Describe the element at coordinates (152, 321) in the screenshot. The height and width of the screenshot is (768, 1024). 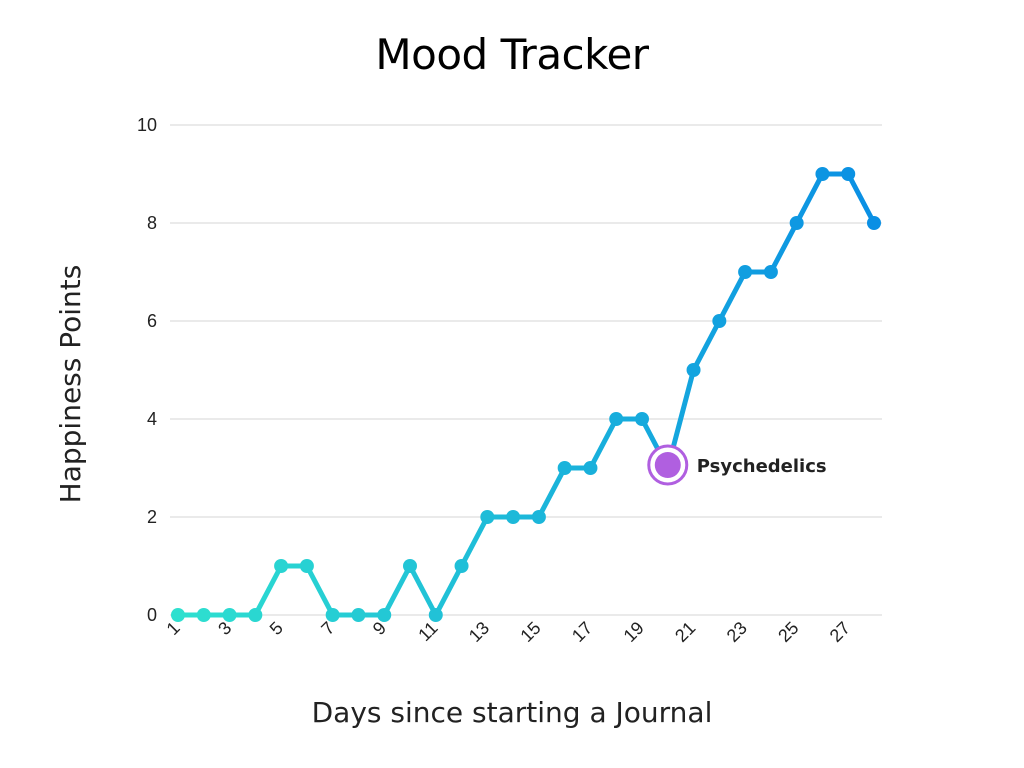
I see `y-tick-label: 6` at that location.